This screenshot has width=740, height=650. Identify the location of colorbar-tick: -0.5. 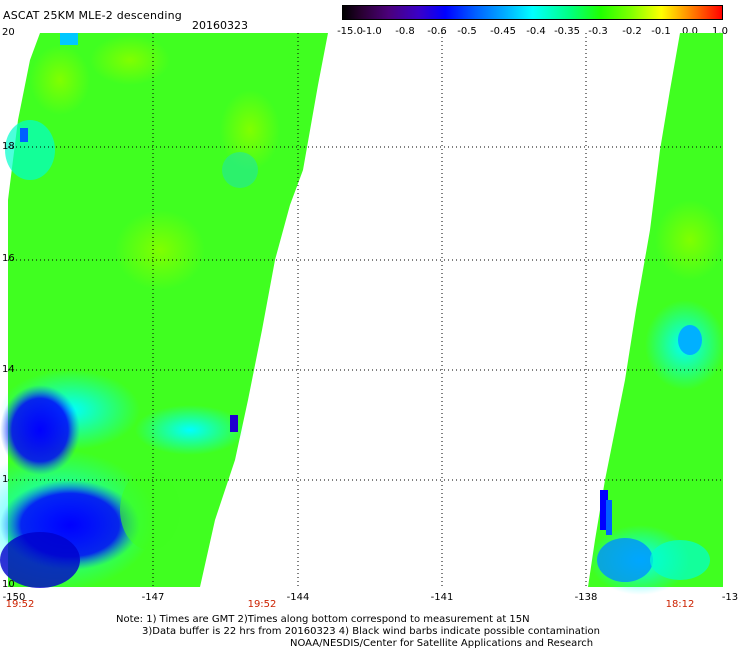
(467, 31).